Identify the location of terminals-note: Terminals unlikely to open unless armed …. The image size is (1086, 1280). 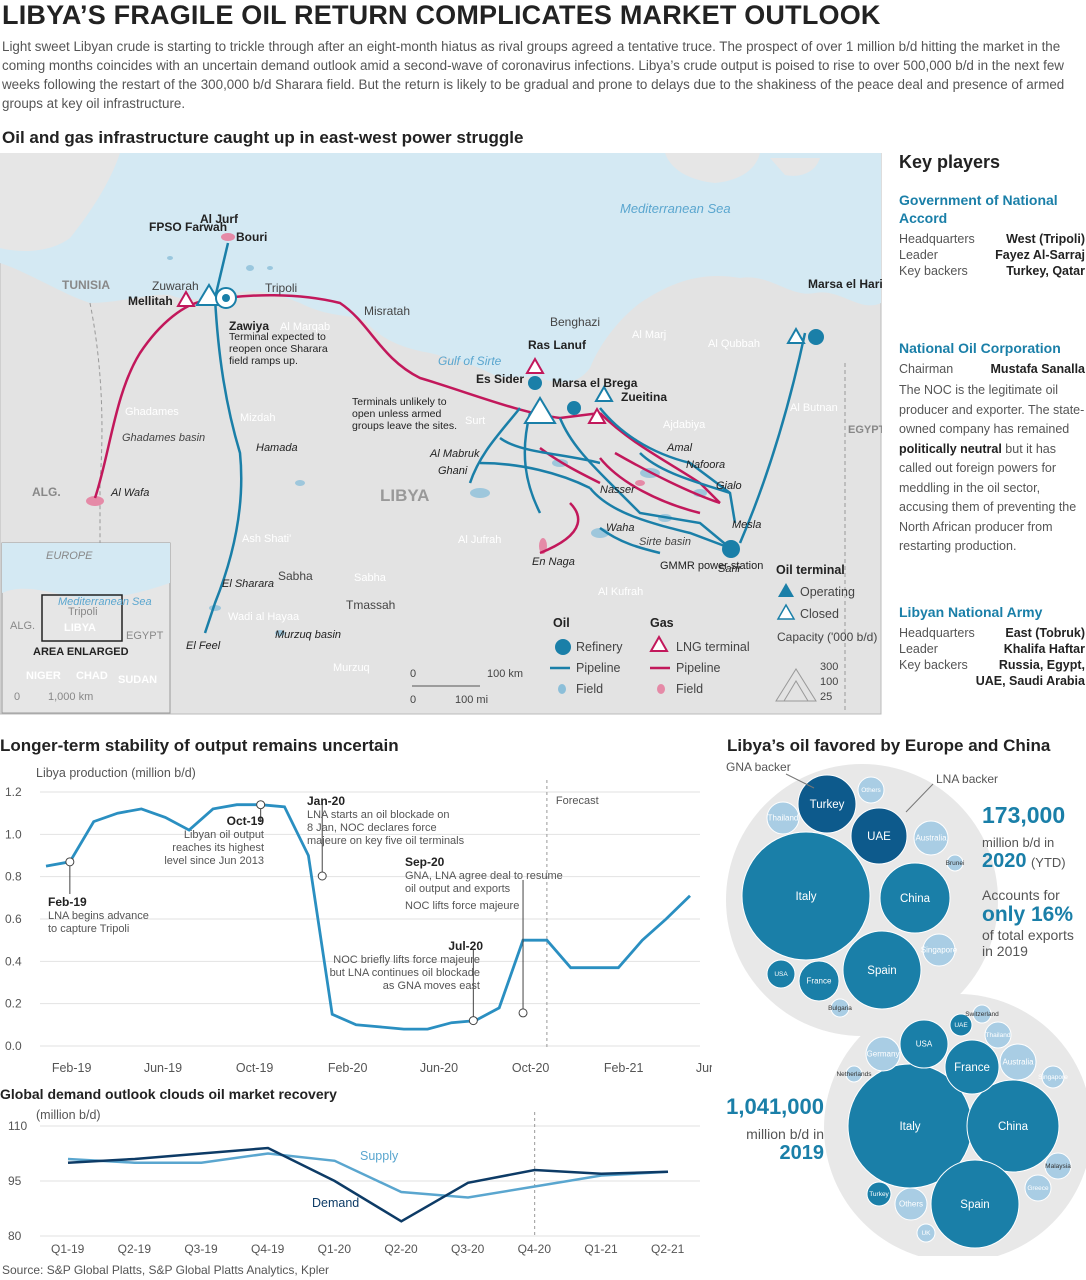
(405, 414).